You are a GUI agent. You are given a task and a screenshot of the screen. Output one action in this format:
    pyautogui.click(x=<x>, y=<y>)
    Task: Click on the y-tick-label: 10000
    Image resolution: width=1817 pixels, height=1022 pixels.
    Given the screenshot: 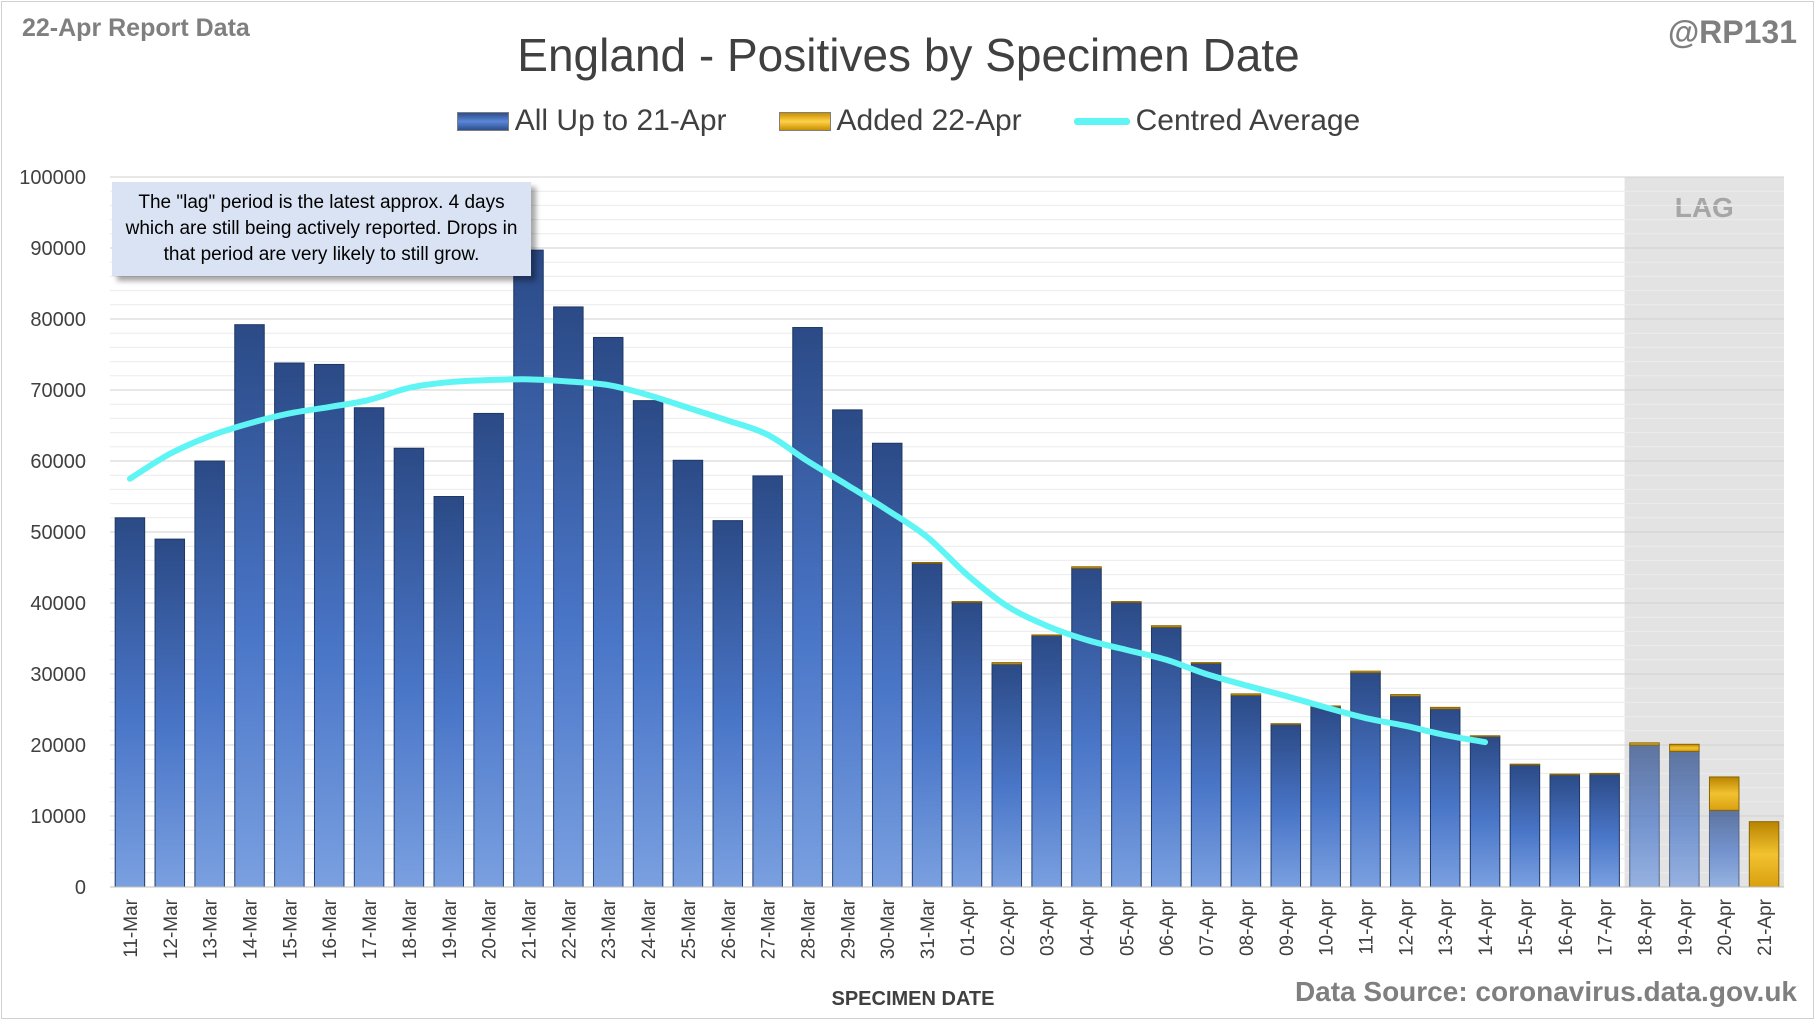 What is the action you would take?
    pyautogui.click(x=58, y=817)
    